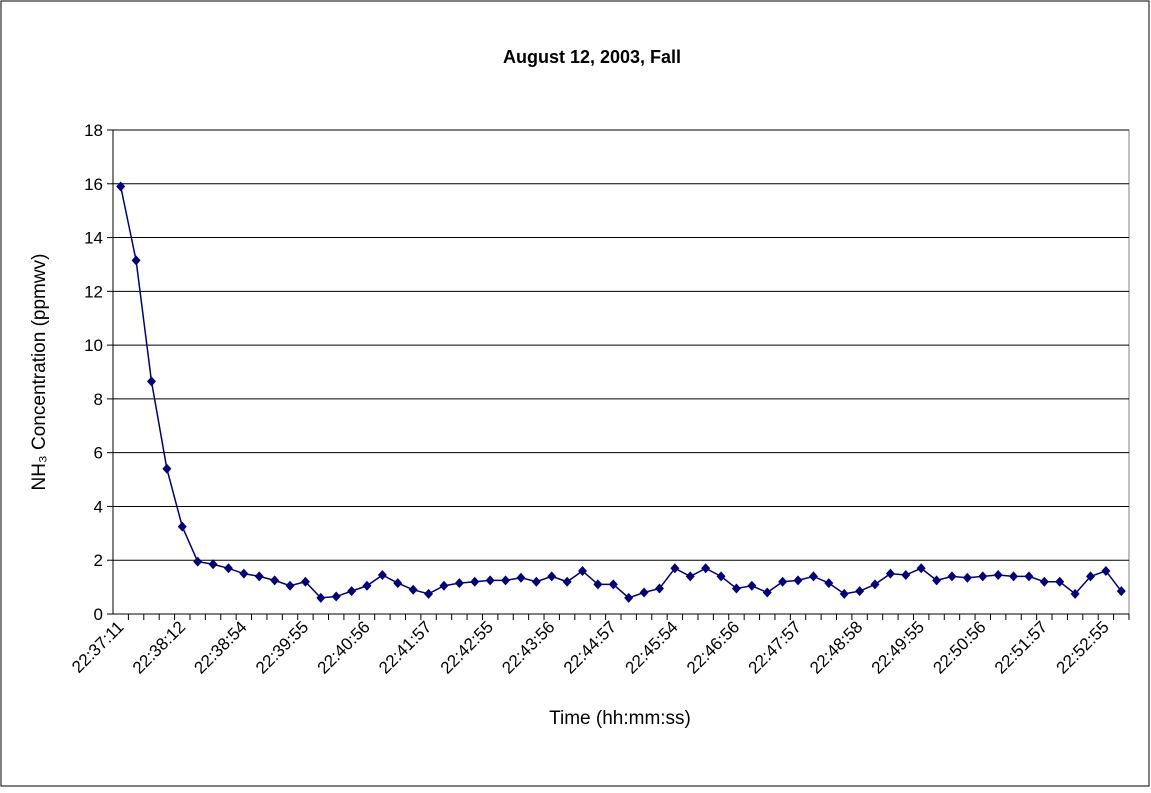  Describe the element at coordinates (93, 184) in the screenshot. I see `y-tick-label: 16` at that location.